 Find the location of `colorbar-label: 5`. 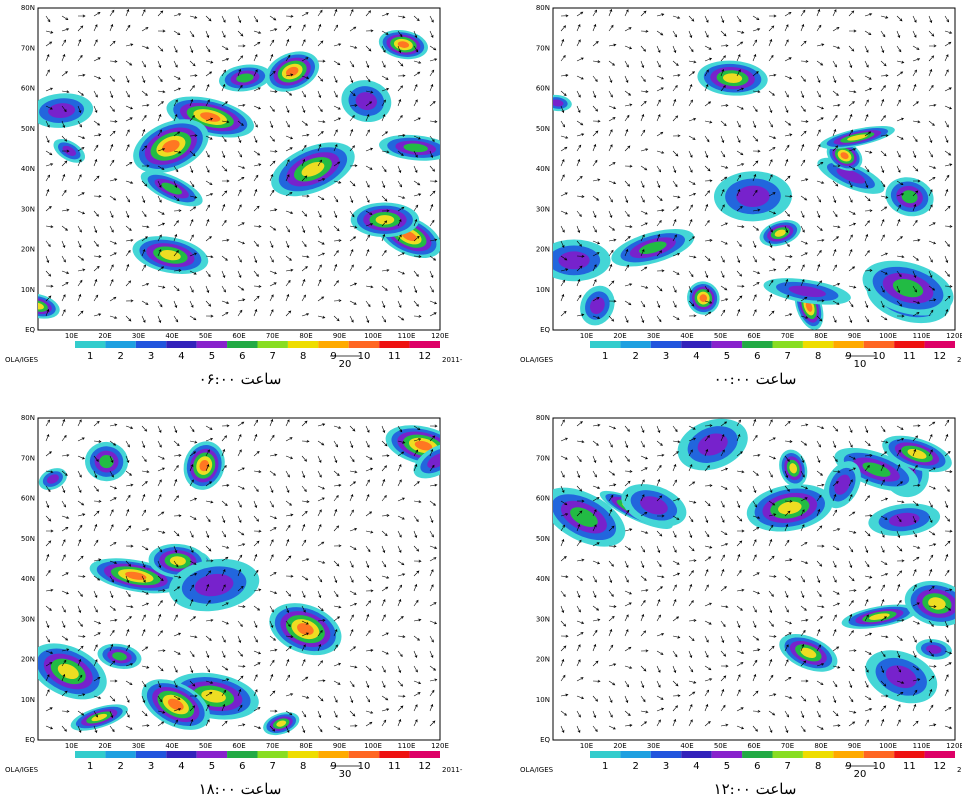

colorbar-label: 5 is located at coordinates (727, 766).